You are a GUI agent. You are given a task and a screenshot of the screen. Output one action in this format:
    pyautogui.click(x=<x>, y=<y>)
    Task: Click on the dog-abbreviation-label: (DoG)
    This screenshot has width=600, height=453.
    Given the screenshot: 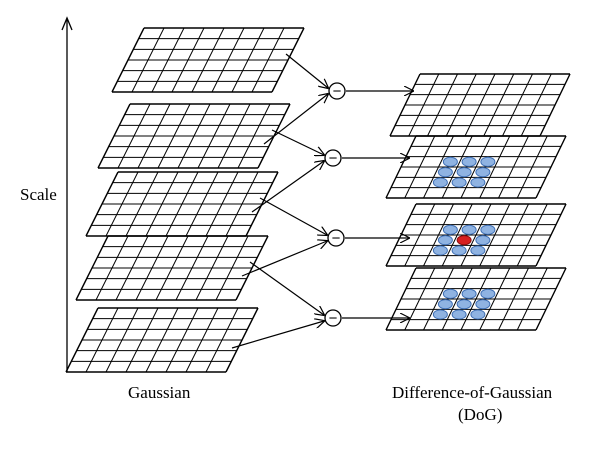 What is the action you would take?
    pyautogui.click(x=480, y=414)
    